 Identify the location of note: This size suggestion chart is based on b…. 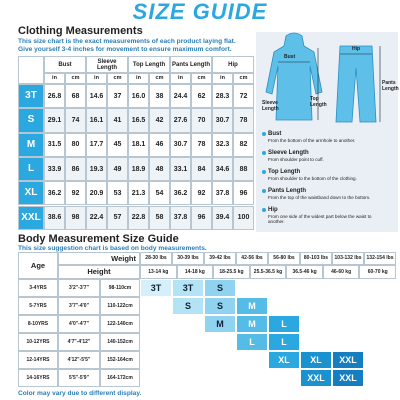
(112, 248).